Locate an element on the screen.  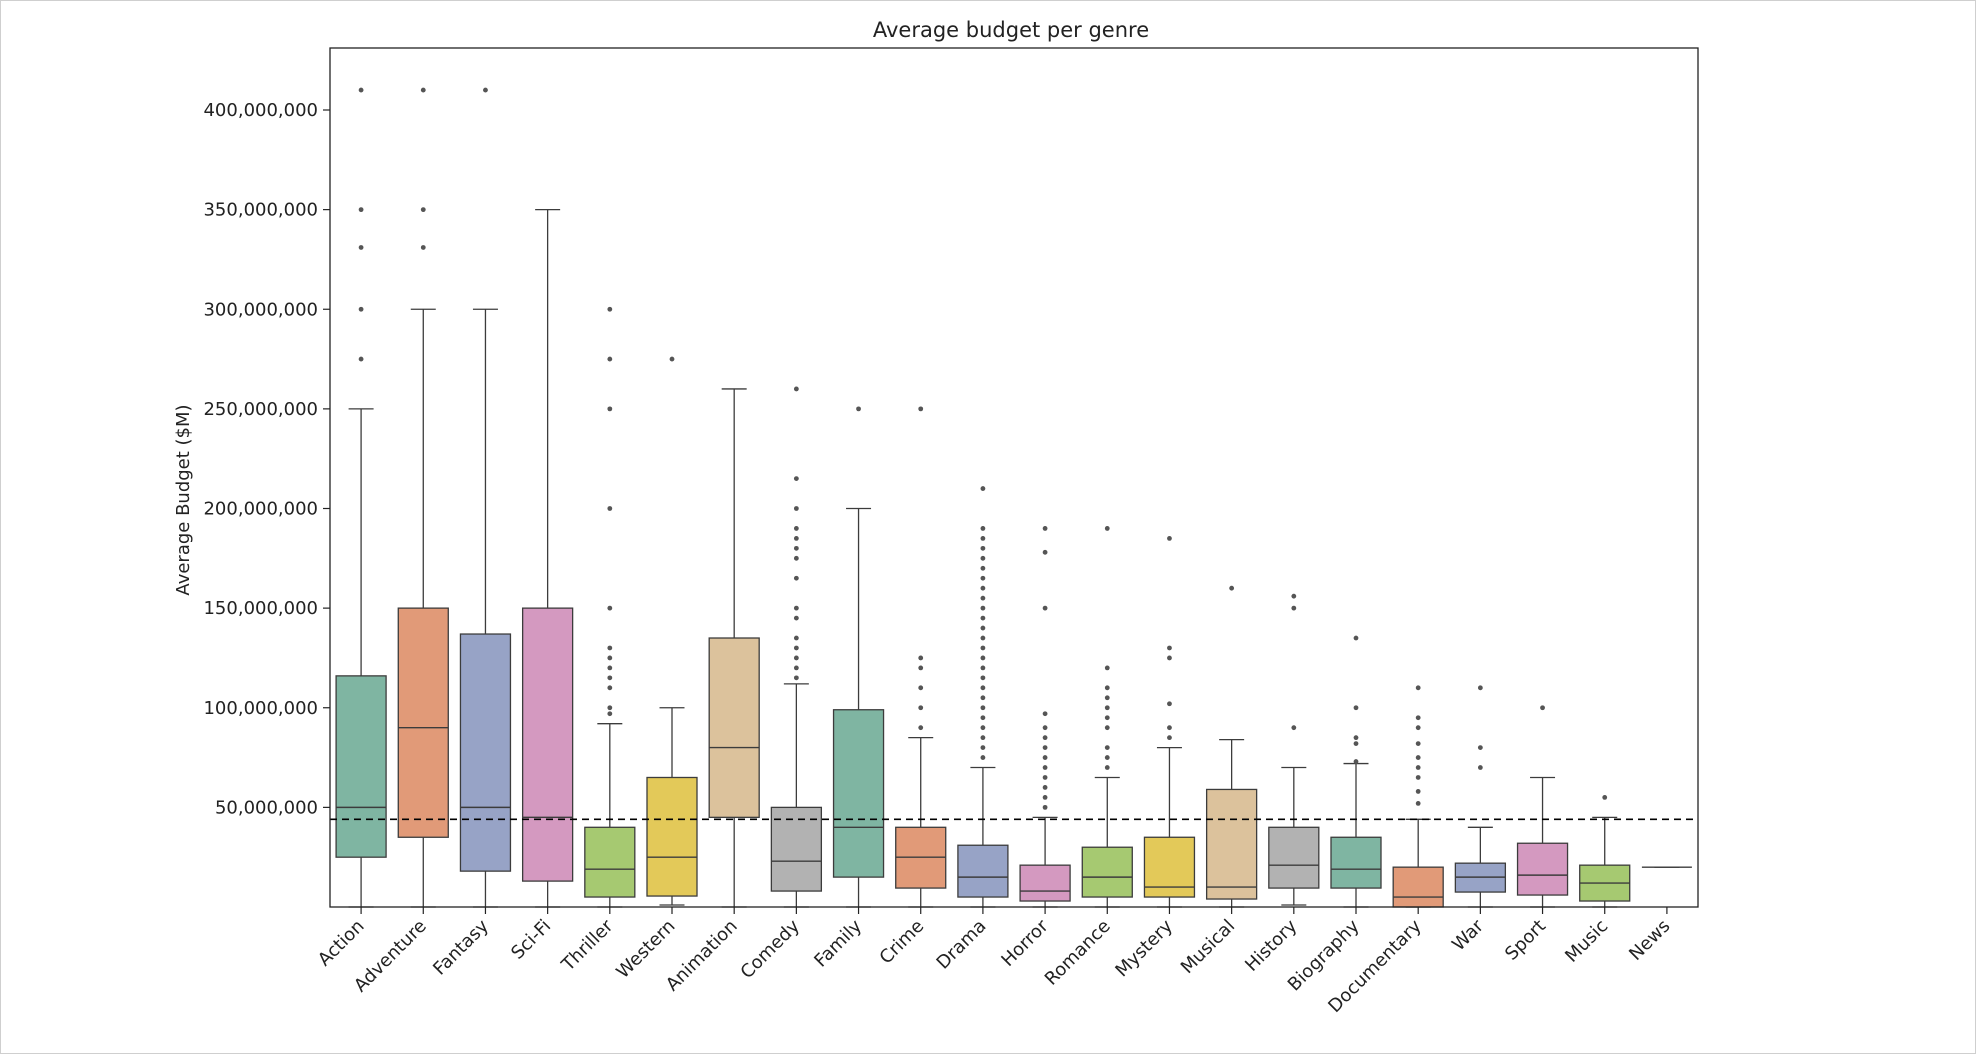
y-tick-label: 50,000,000 is located at coordinates (266, 807).